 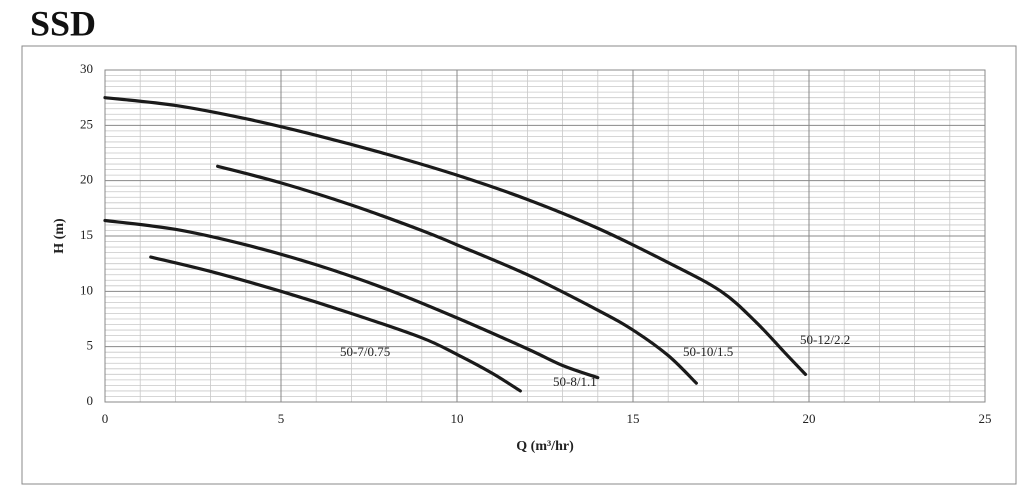 I want to click on series-label: 50-12/2.2, so click(x=825, y=339).